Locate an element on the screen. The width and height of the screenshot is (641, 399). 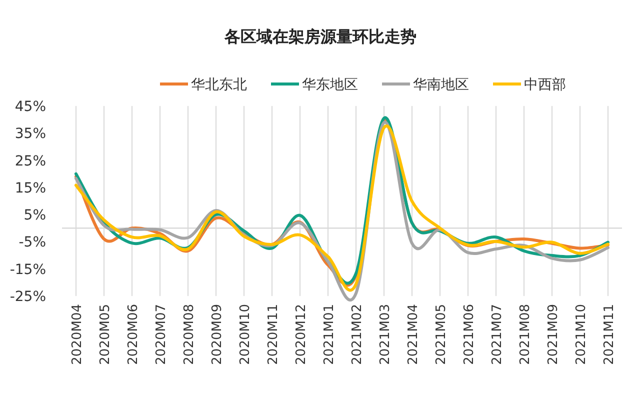
y-tick-label: -5% is located at coordinates (32, 242).